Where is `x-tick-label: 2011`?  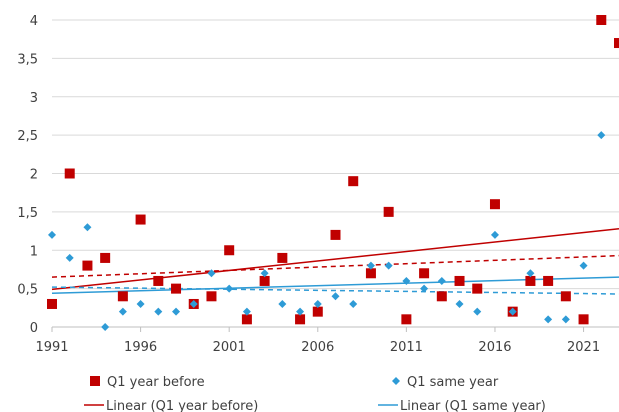
x-tick-label: 2011 is located at coordinates (406, 347).